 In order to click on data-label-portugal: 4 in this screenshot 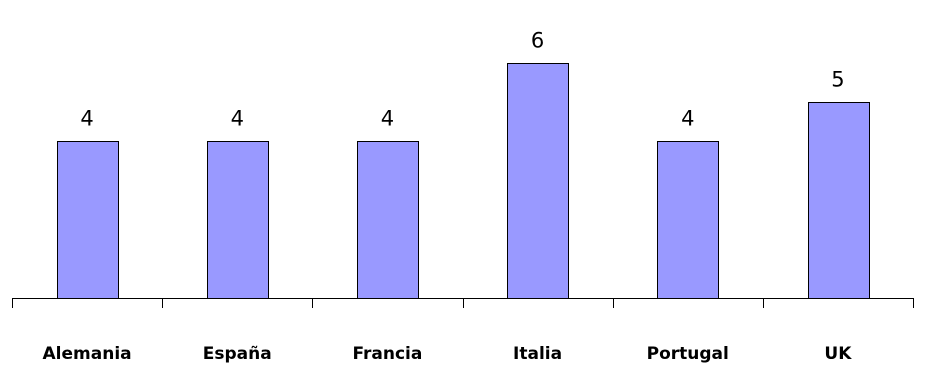, I will do `click(687, 119)`.